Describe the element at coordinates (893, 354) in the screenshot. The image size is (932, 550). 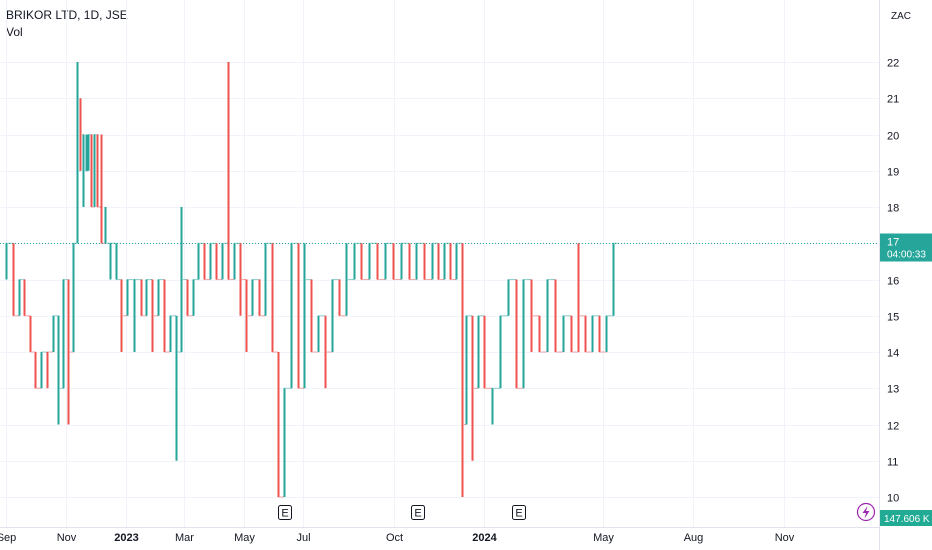
I see `y-tick-label: 14` at that location.